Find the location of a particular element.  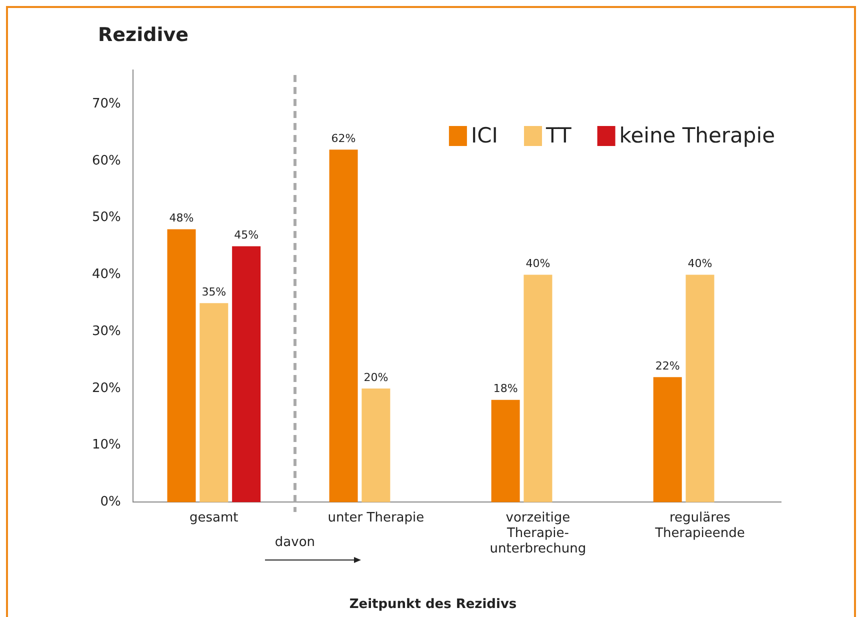

y-tick-label: 20% is located at coordinates (106, 388).